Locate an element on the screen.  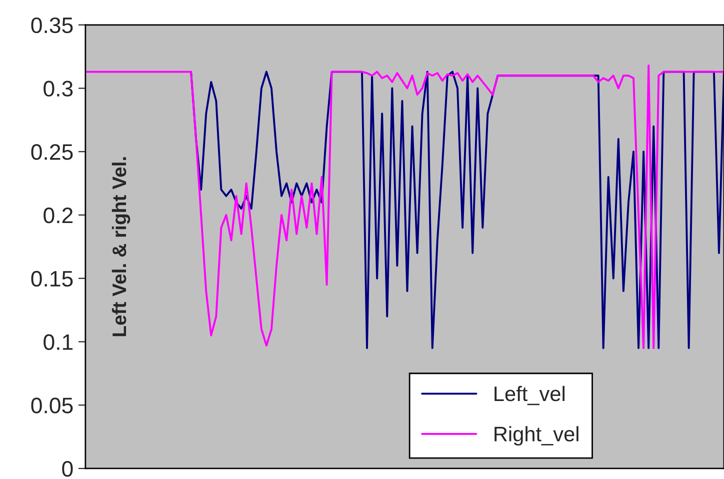
y-tick-label: 0 is located at coordinates (67, 468).